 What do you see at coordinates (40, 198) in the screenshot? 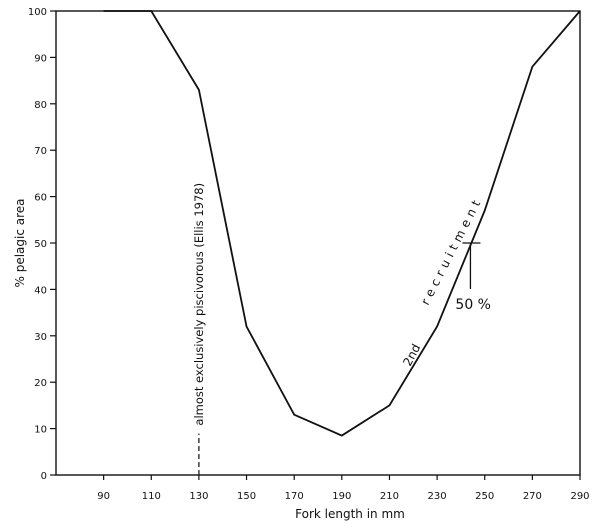
I see `y-tick-label: 60` at bounding box center [40, 198].